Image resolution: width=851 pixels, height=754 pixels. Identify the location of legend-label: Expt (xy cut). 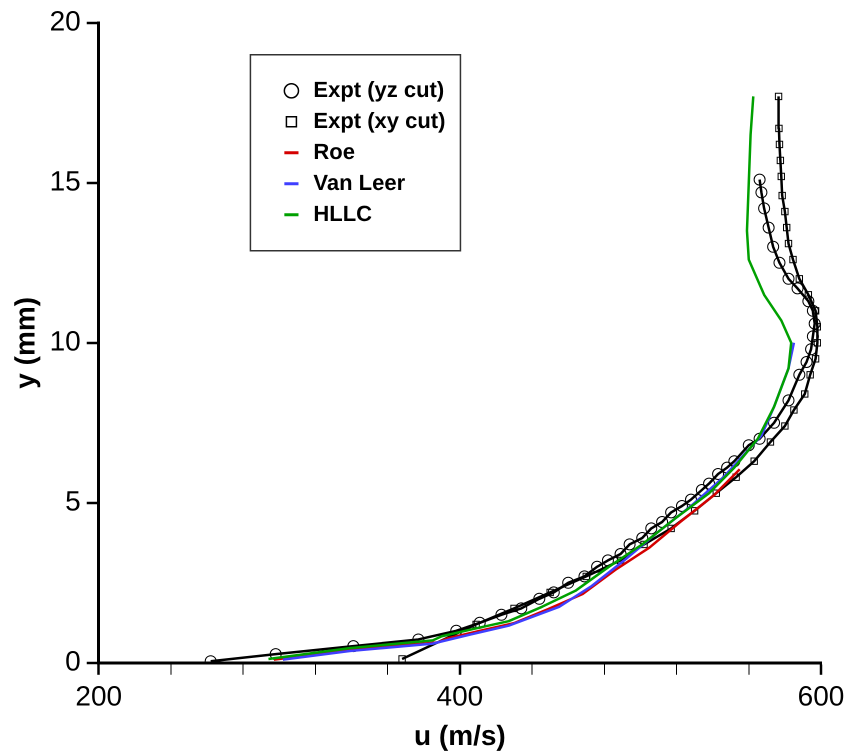
(379, 120).